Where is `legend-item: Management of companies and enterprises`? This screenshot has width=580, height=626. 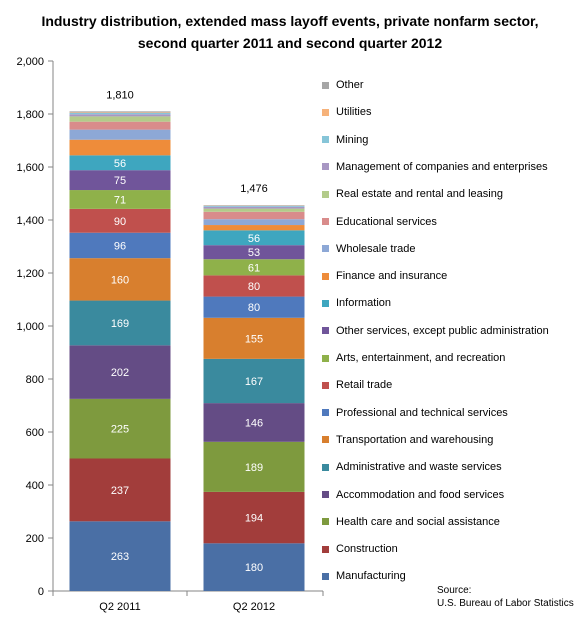 legend-item: Management of companies and enterprises is located at coordinates (435, 167).